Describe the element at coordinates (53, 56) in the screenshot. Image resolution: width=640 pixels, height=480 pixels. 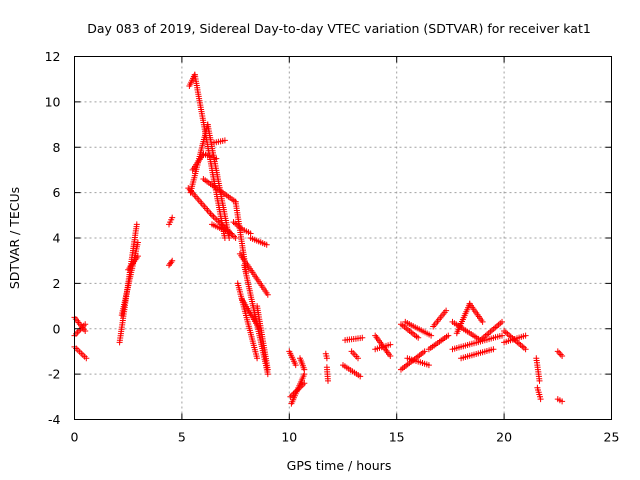
I see `y-tick-label: 12` at that location.